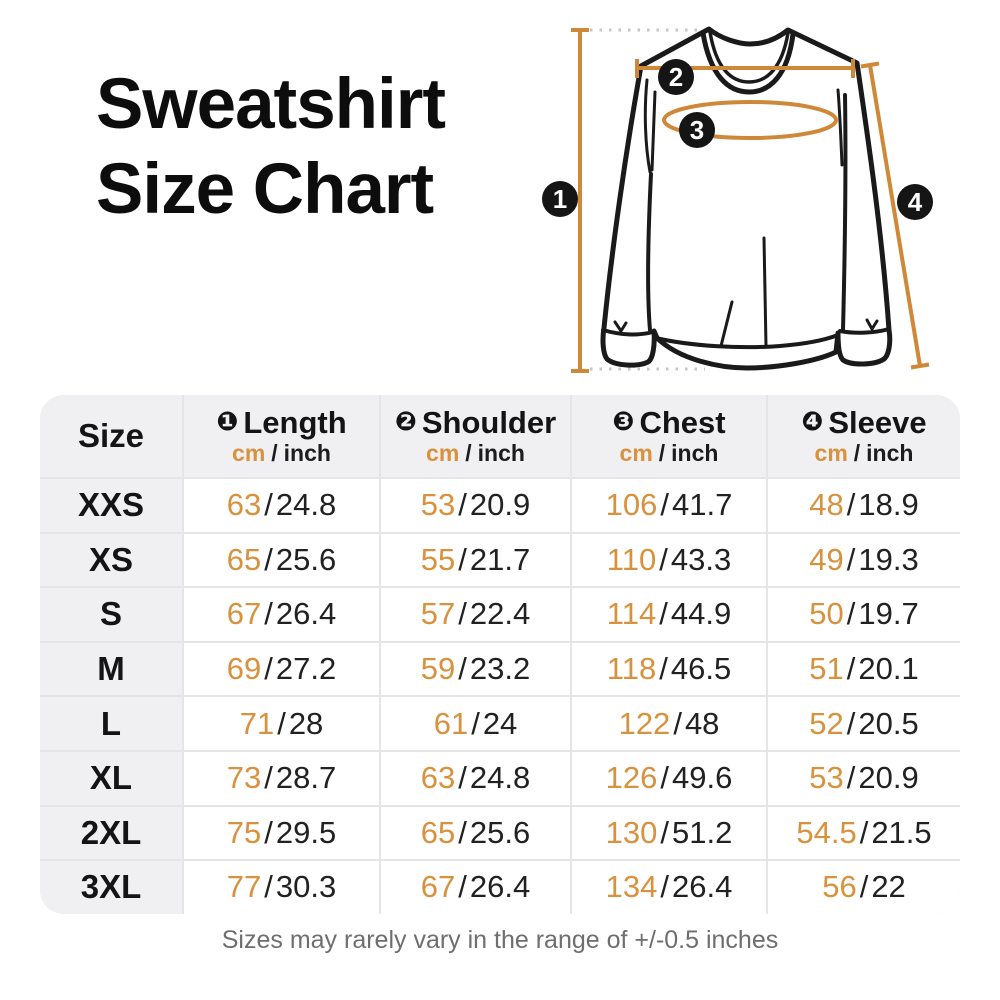  What do you see at coordinates (475, 723) in the screenshot?
I see `shoulder-cell: 61/24` at bounding box center [475, 723].